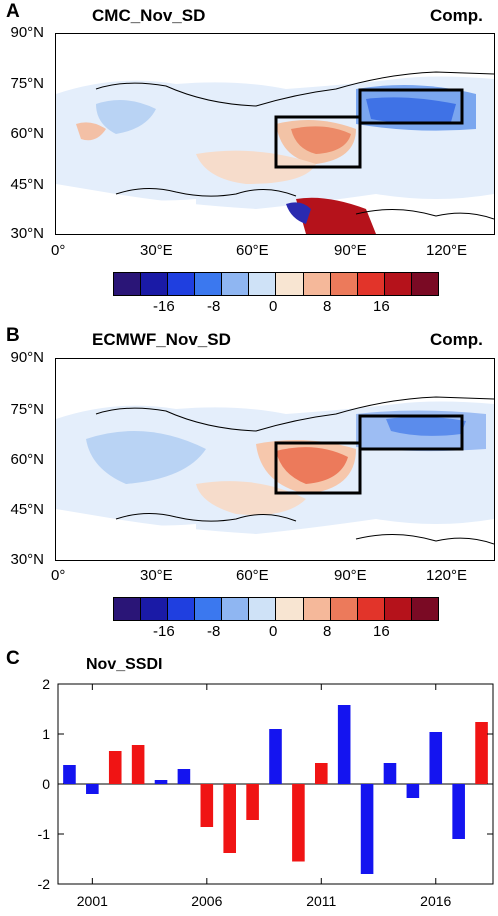 The width and height of the screenshot is (498, 916). Describe the element at coordinates (327, 631) in the screenshot. I see `colorbar-b-tick: 8` at that location.